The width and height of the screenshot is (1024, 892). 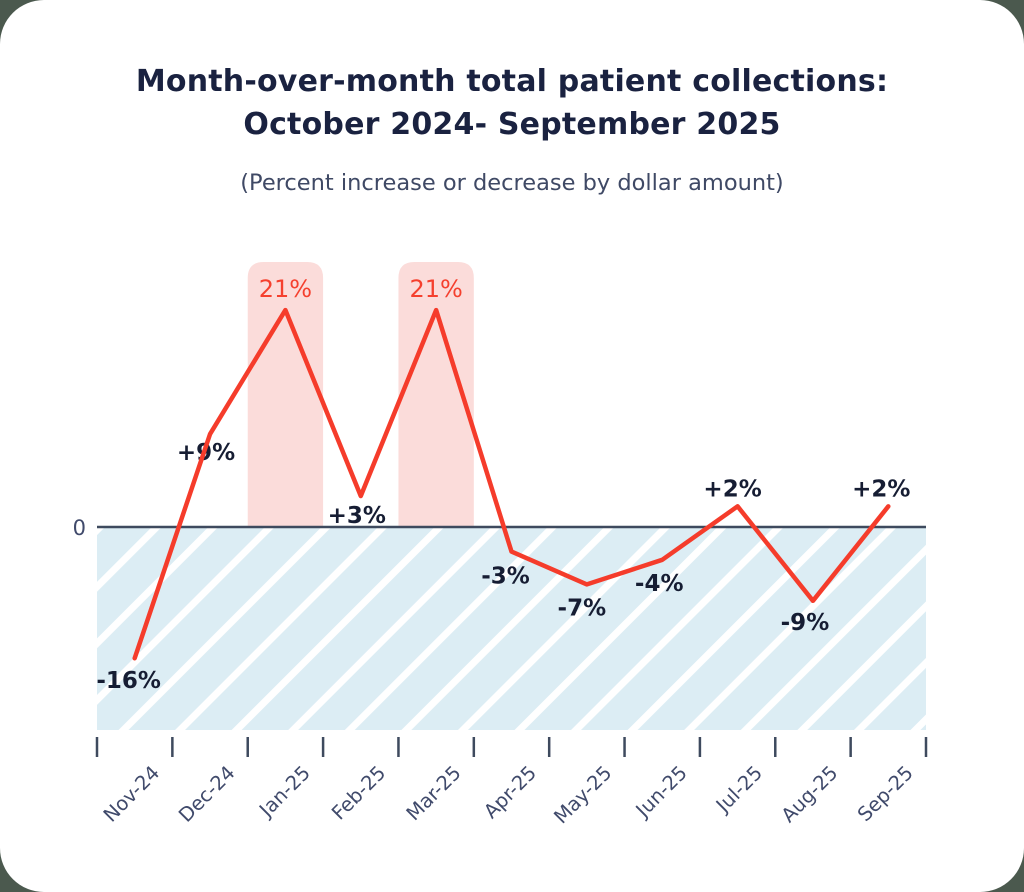 I want to click on x-axis-label: Nov-24, so click(x=131, y=793).